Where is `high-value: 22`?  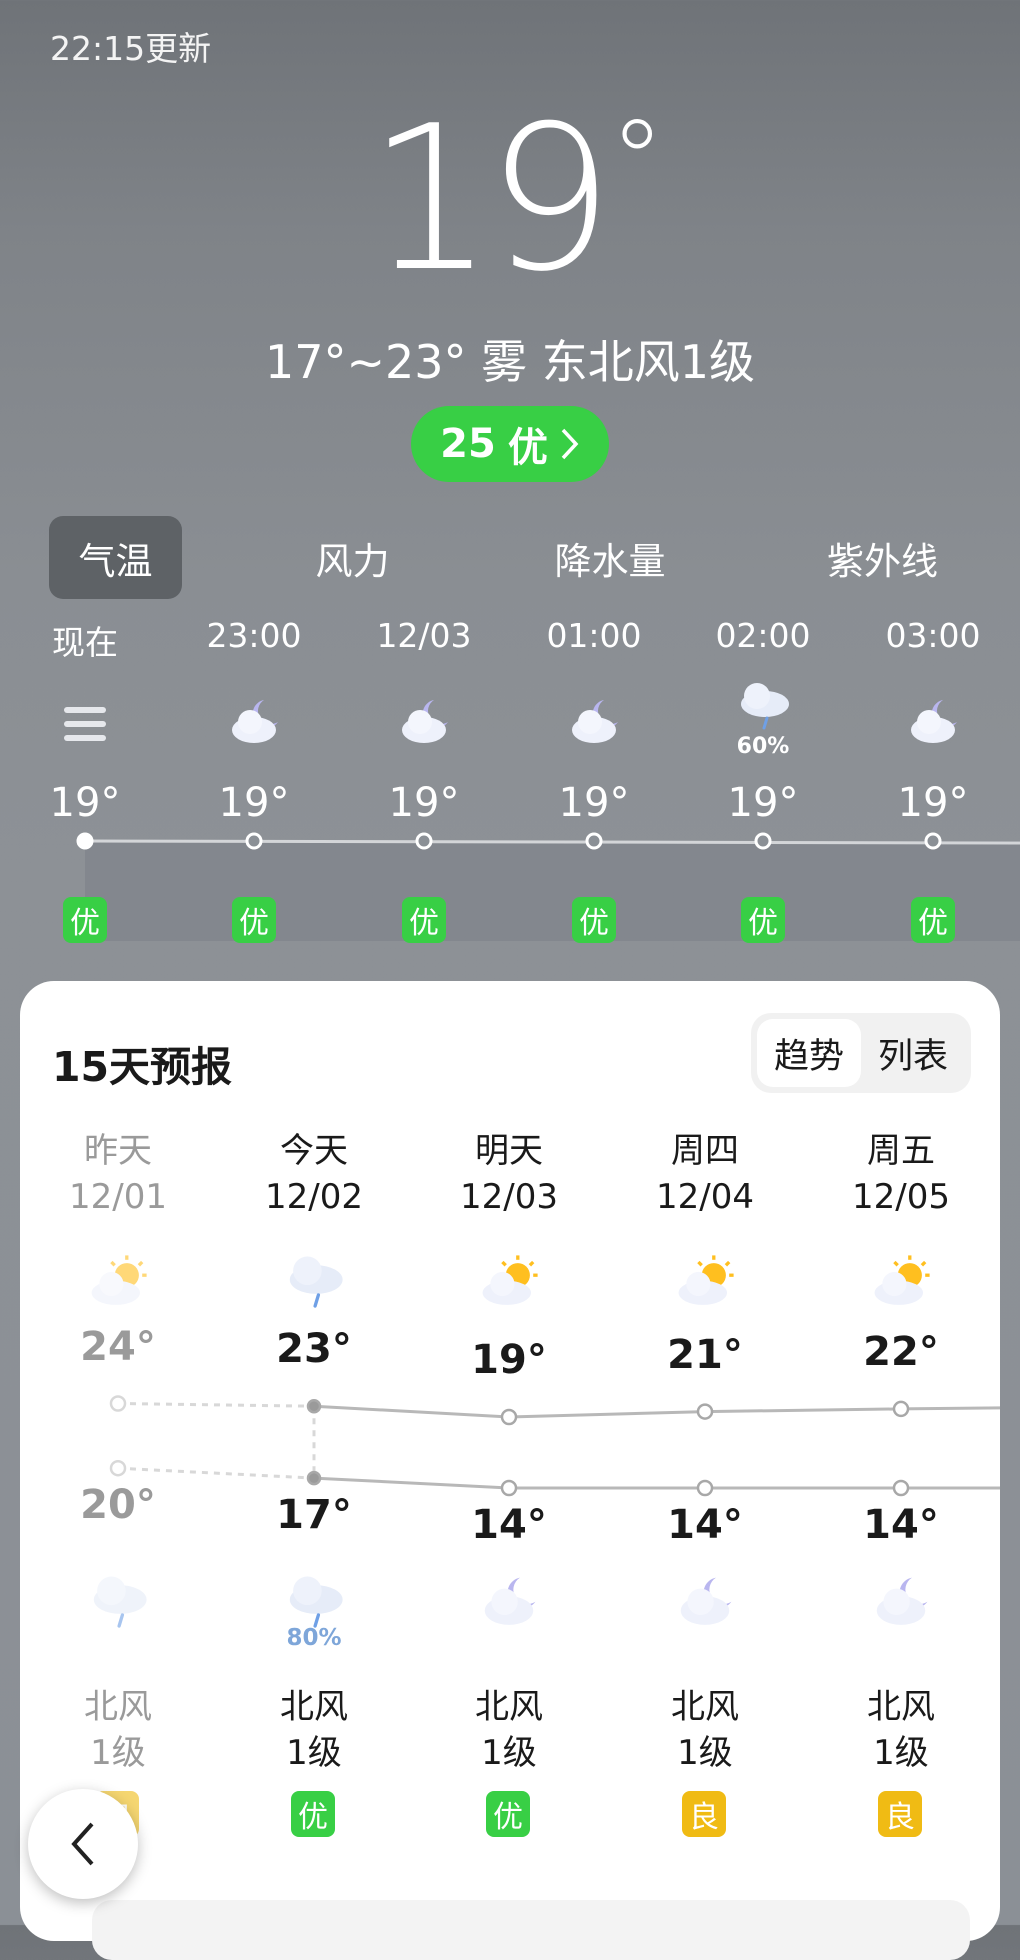 high-value: 22 is located at coordinates (891, 1351).